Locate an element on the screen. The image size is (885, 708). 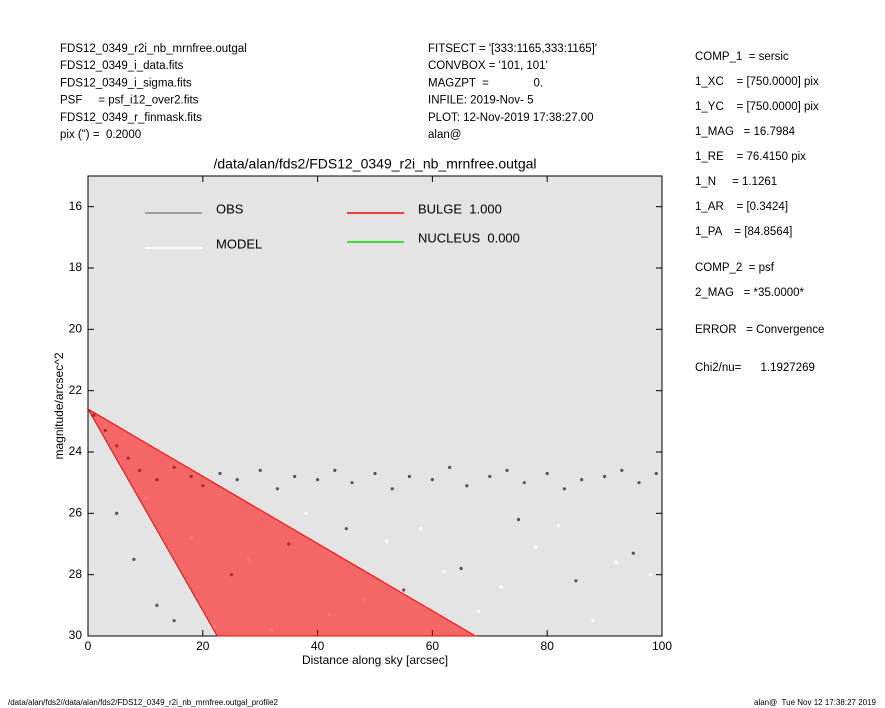
y-tick-label: 26 is located at coordinates (76, 513).